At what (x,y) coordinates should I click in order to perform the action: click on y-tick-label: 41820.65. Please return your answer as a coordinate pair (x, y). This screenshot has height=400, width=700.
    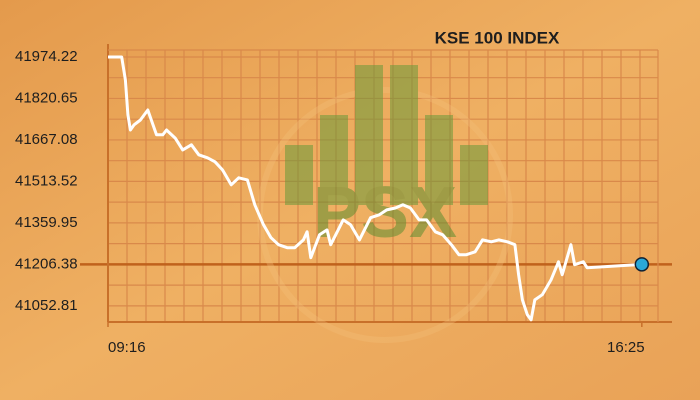
    Looking at the image, I should click on (46, 97).